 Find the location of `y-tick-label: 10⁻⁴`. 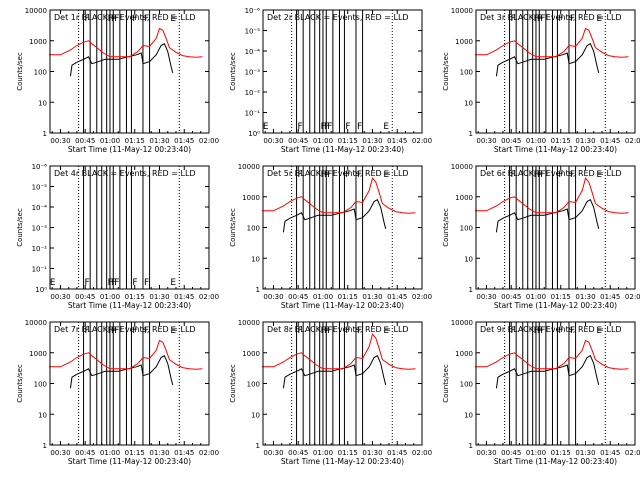

y-tick-label: 10⁻⁴ is located at coordinates (40, 208).